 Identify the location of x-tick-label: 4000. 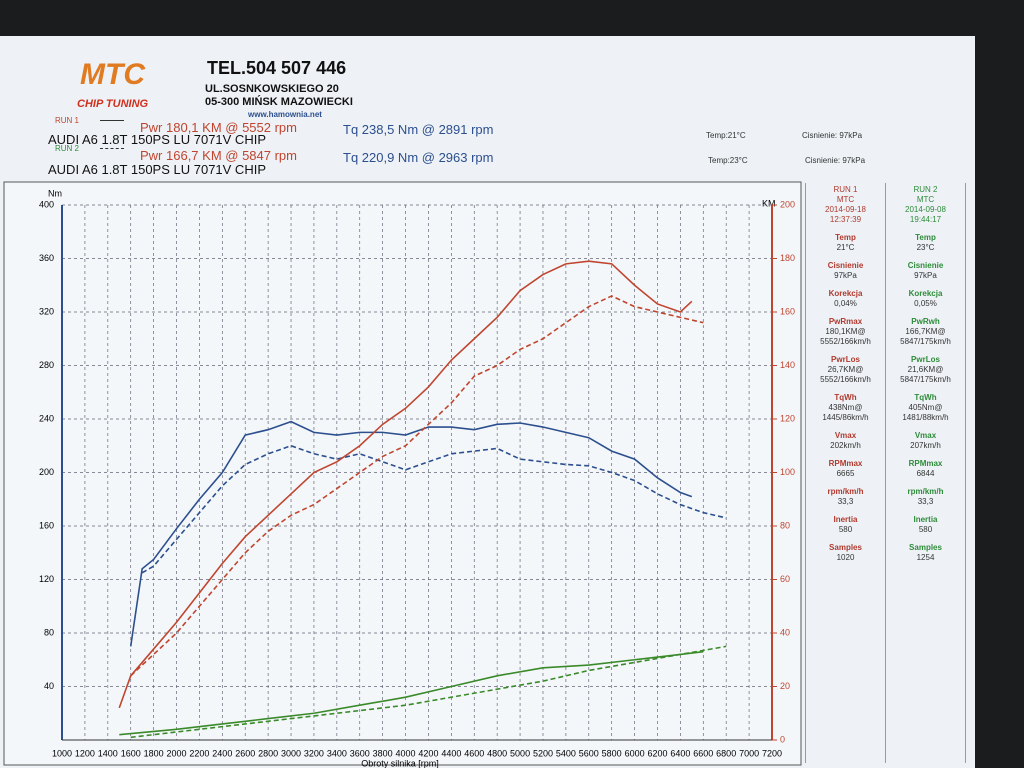
(406, 753).